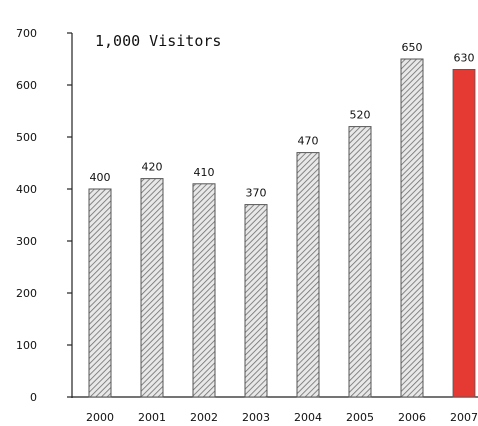 The image size is (478, 426). I want to click on y-tick-label: 200, so click(26, 293).